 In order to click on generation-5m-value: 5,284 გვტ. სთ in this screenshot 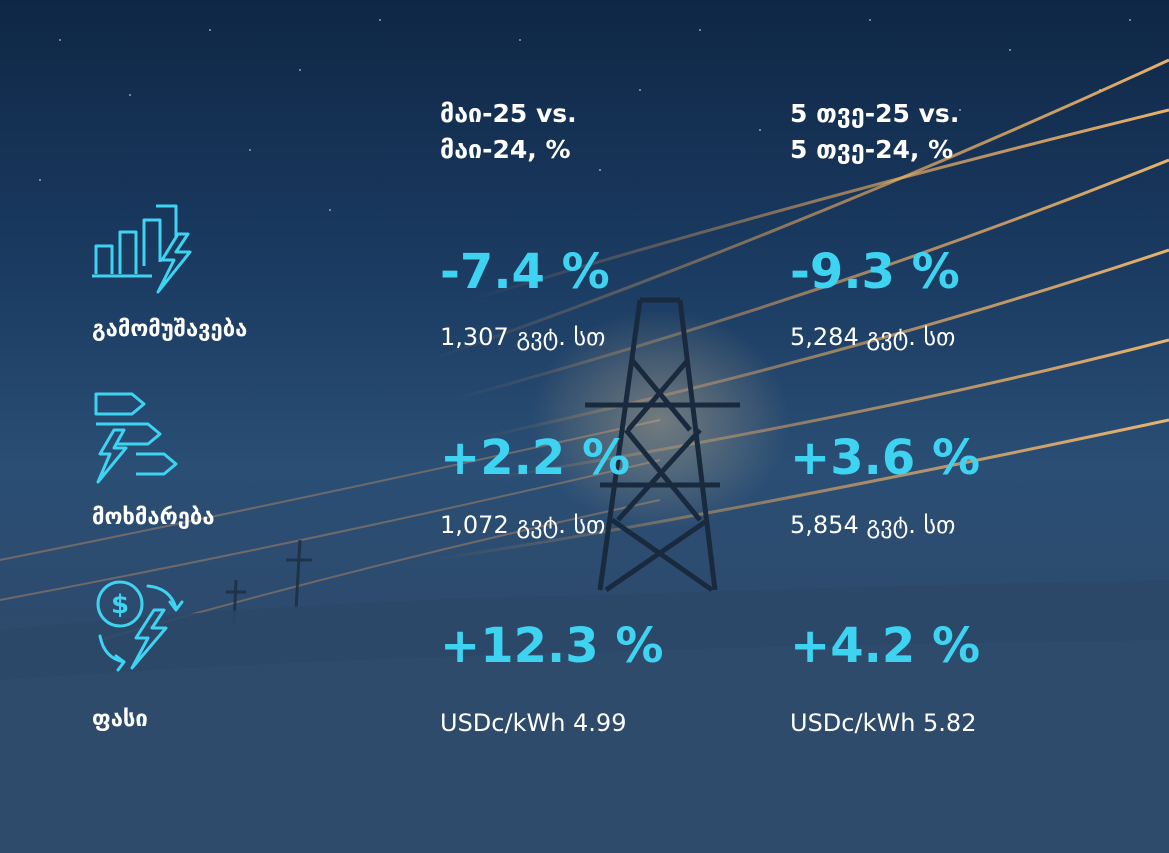, I will do `click(873, 337)`.